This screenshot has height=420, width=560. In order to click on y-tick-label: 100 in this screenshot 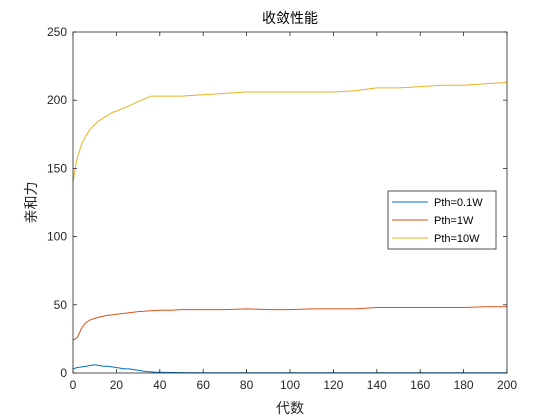, I will do `click(57, 237)`.